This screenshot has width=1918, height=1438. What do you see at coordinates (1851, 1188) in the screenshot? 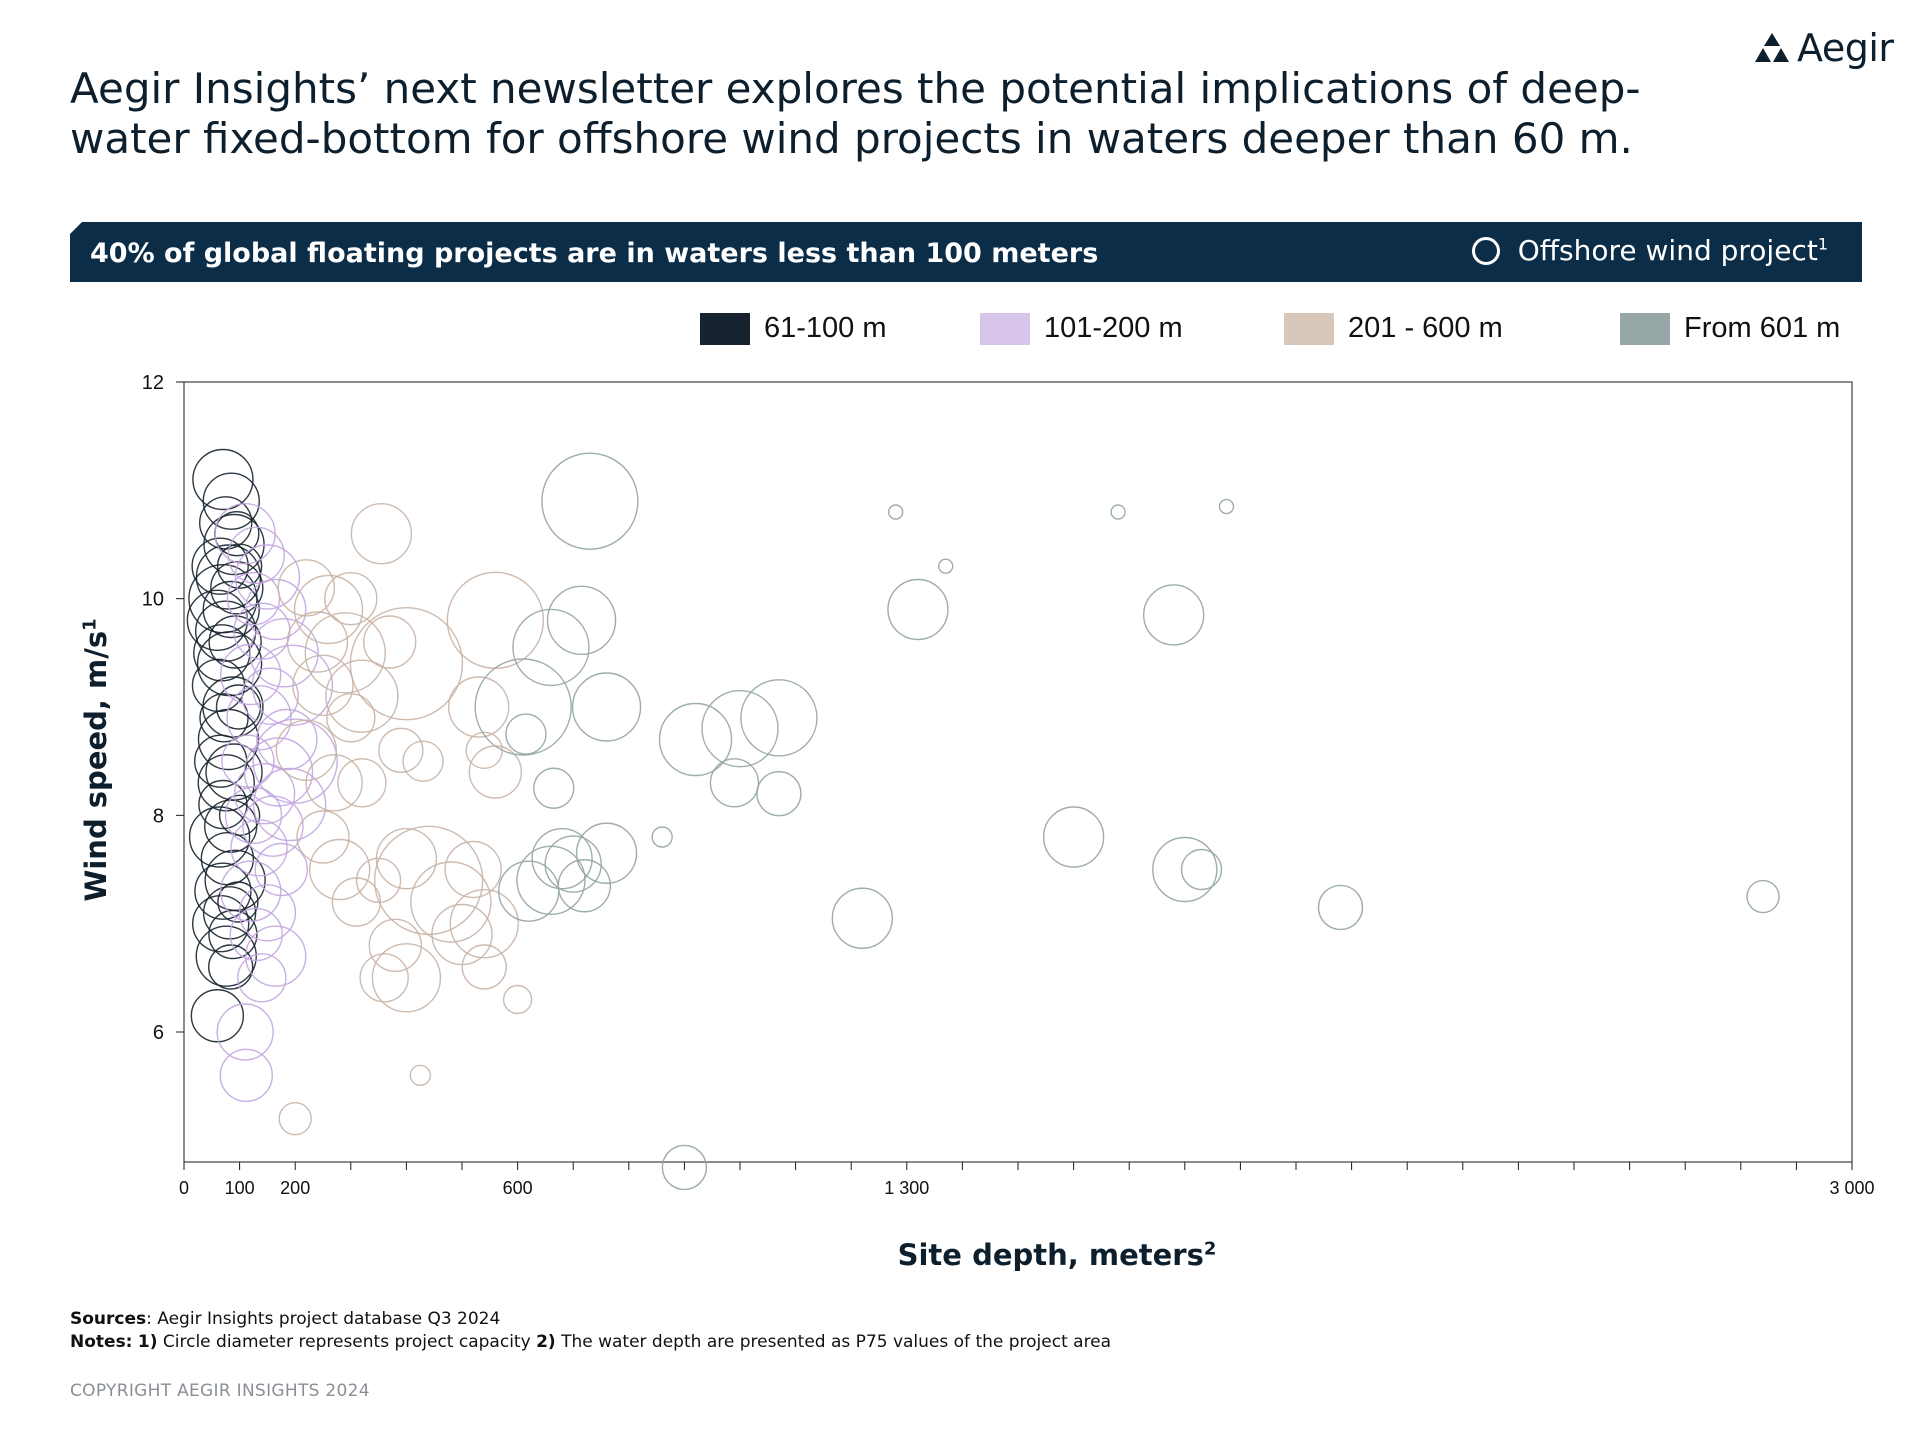
I see `x-tick-label: 3 000` at bounding box center [1851, 1188].